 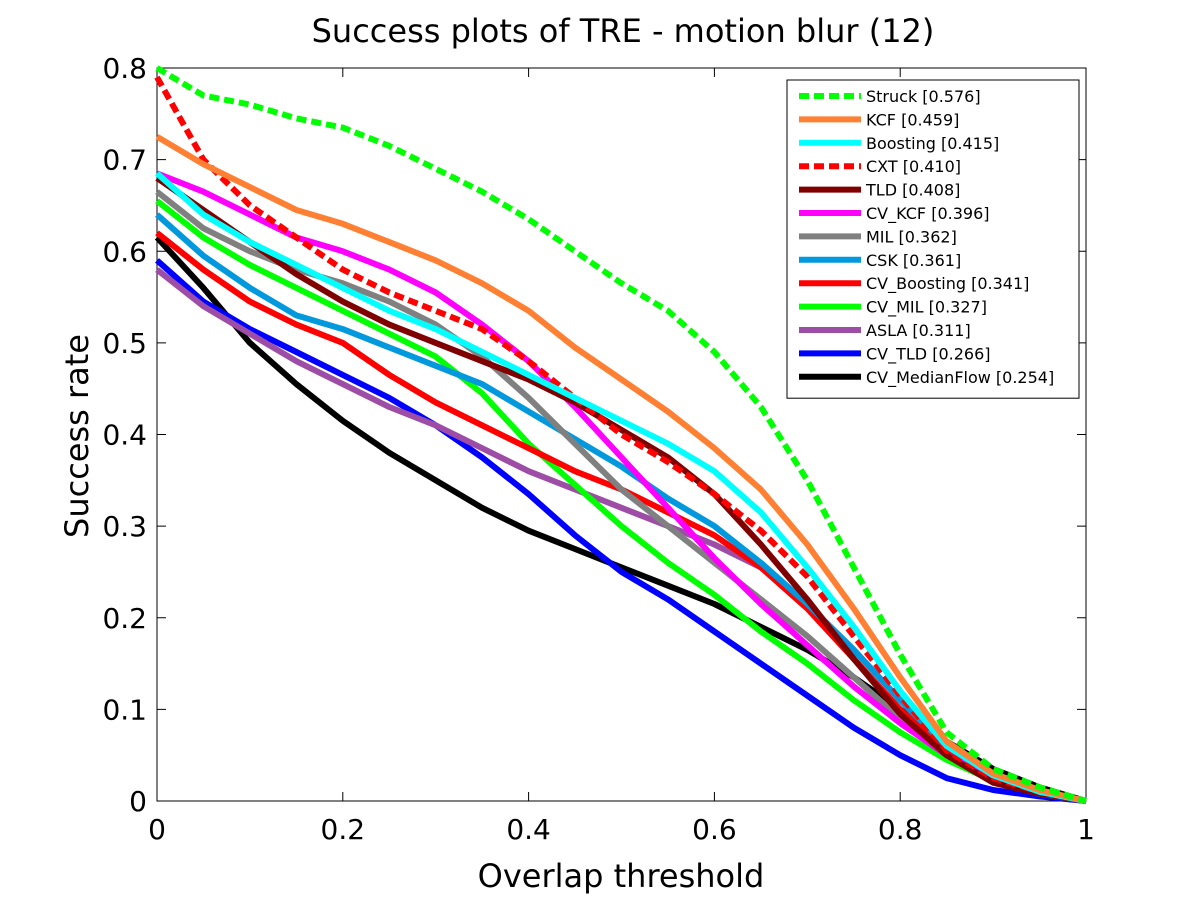 What do you see at coordinates (714, 829) in the screenshot?
I see `x-tick-label: 0.6` at bounding box center [714, 829].